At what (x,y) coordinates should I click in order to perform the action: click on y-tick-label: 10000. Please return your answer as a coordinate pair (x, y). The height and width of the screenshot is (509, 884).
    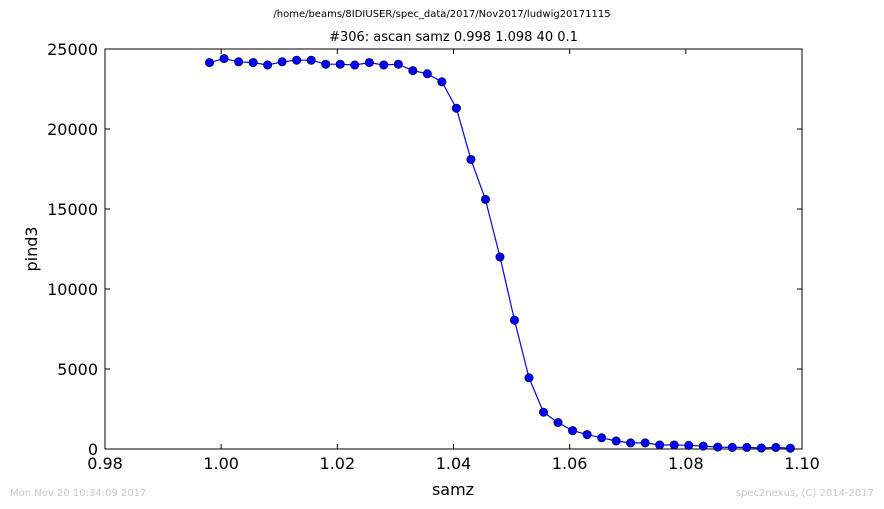
    Looking at the image, I should click on (72, 289).